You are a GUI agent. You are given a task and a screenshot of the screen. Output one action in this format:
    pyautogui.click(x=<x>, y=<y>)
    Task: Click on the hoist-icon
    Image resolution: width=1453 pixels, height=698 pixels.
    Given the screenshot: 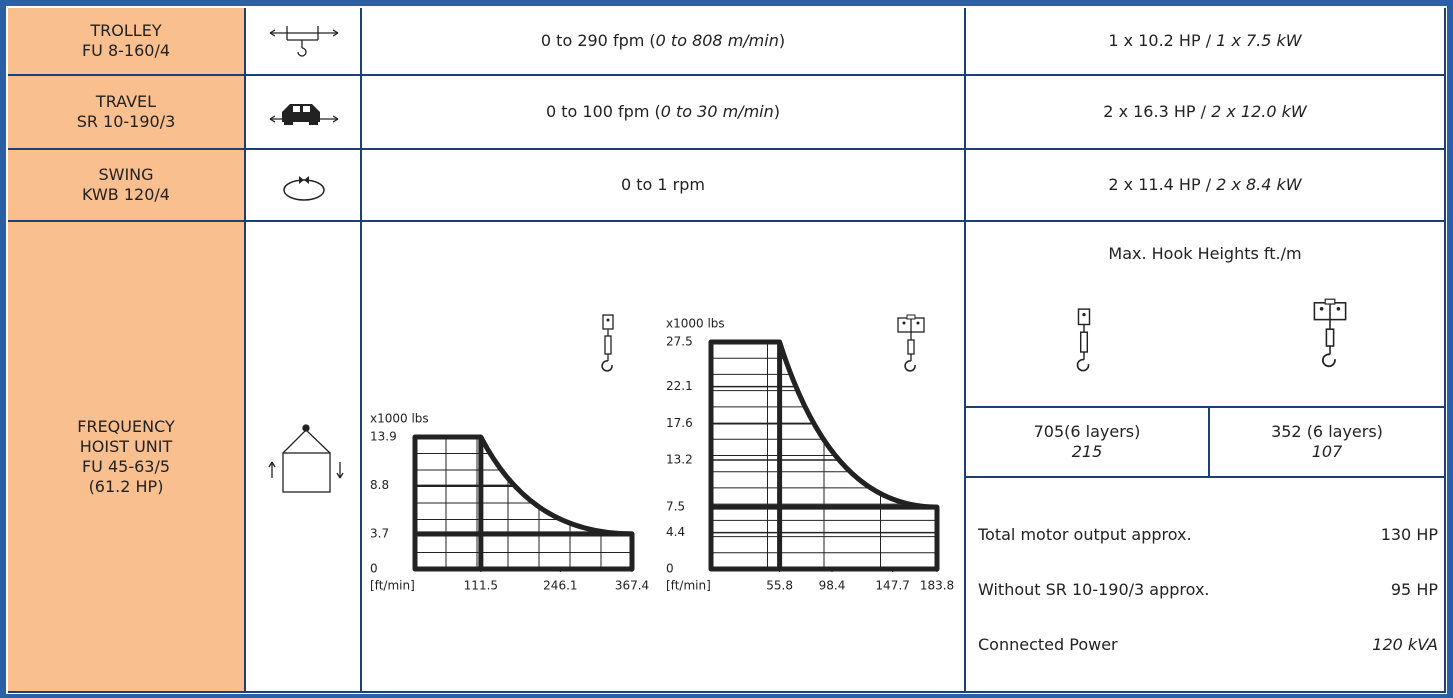 What is the action you would take?
    pyautogui.click(x=306, y=458)
    